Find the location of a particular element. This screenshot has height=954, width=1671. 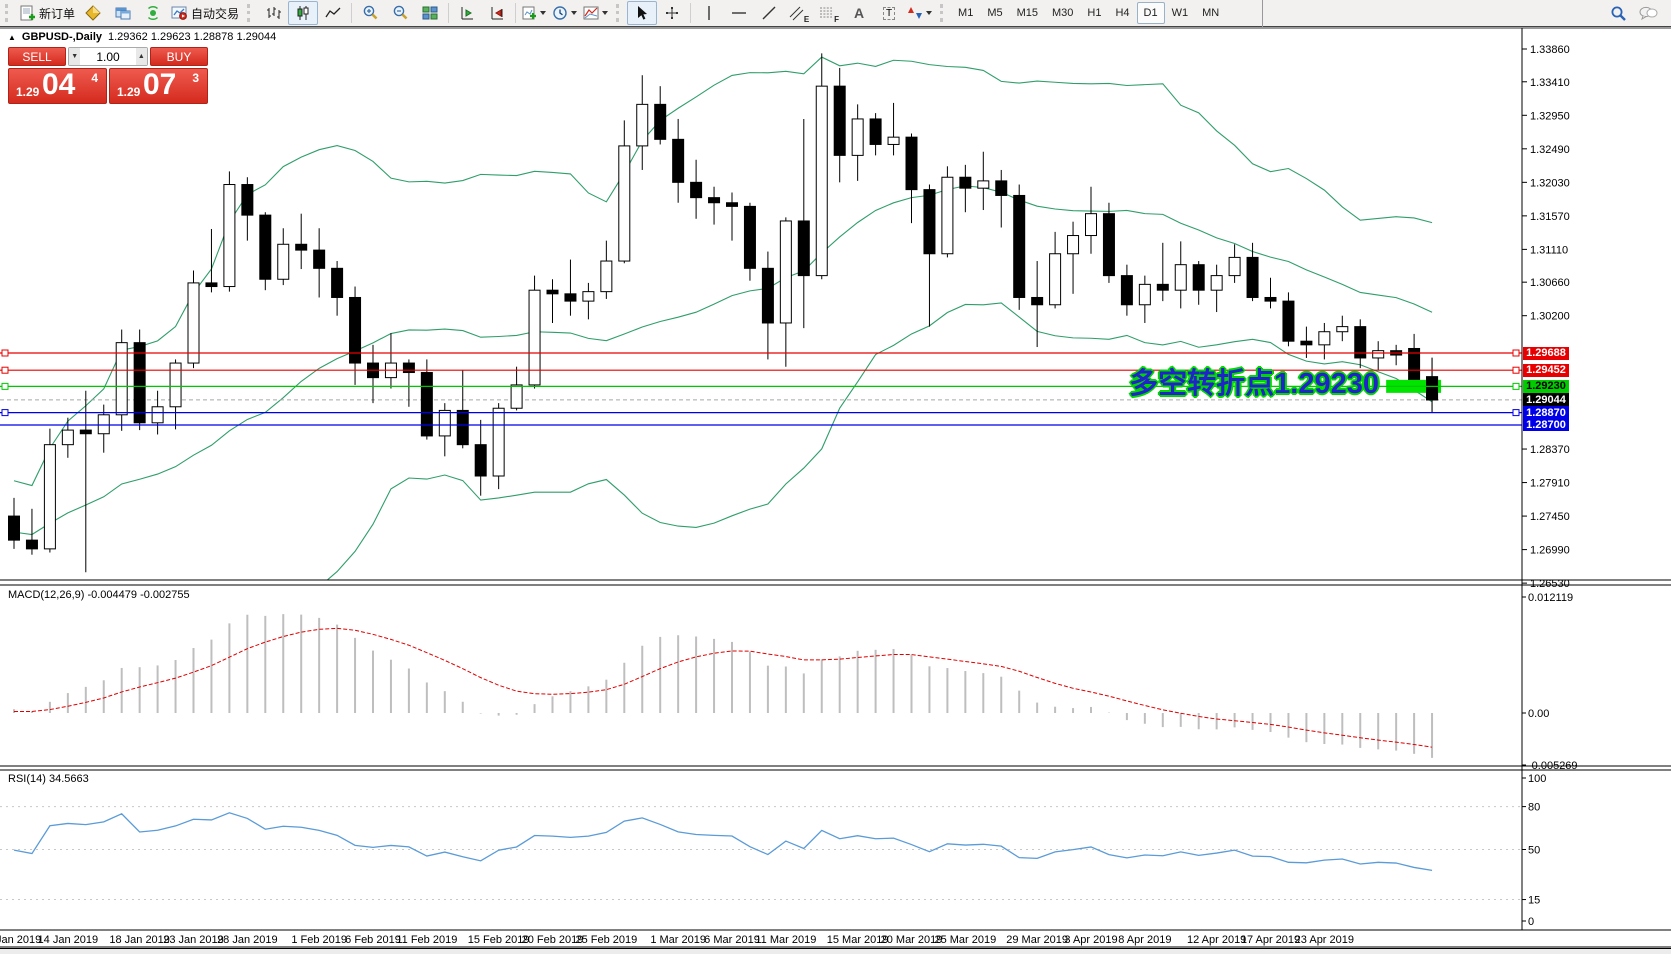

sell-price-pipette: 4 is located at coordinates (94, 78).